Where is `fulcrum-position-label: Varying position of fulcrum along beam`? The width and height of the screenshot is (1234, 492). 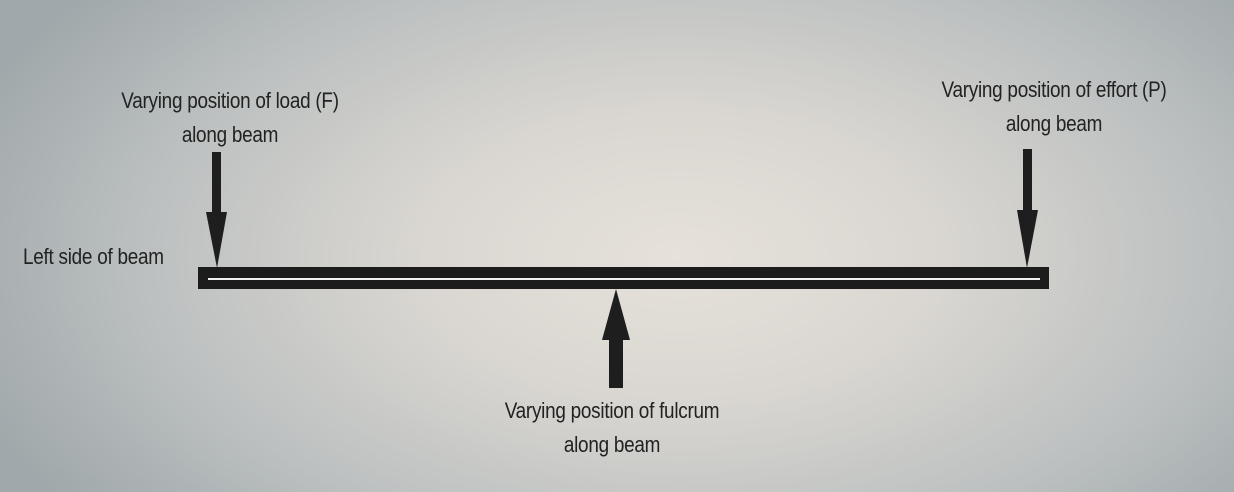 fulcrum-position-label: Varying position of fulcrum along beam is located at coordinates (612, 428).